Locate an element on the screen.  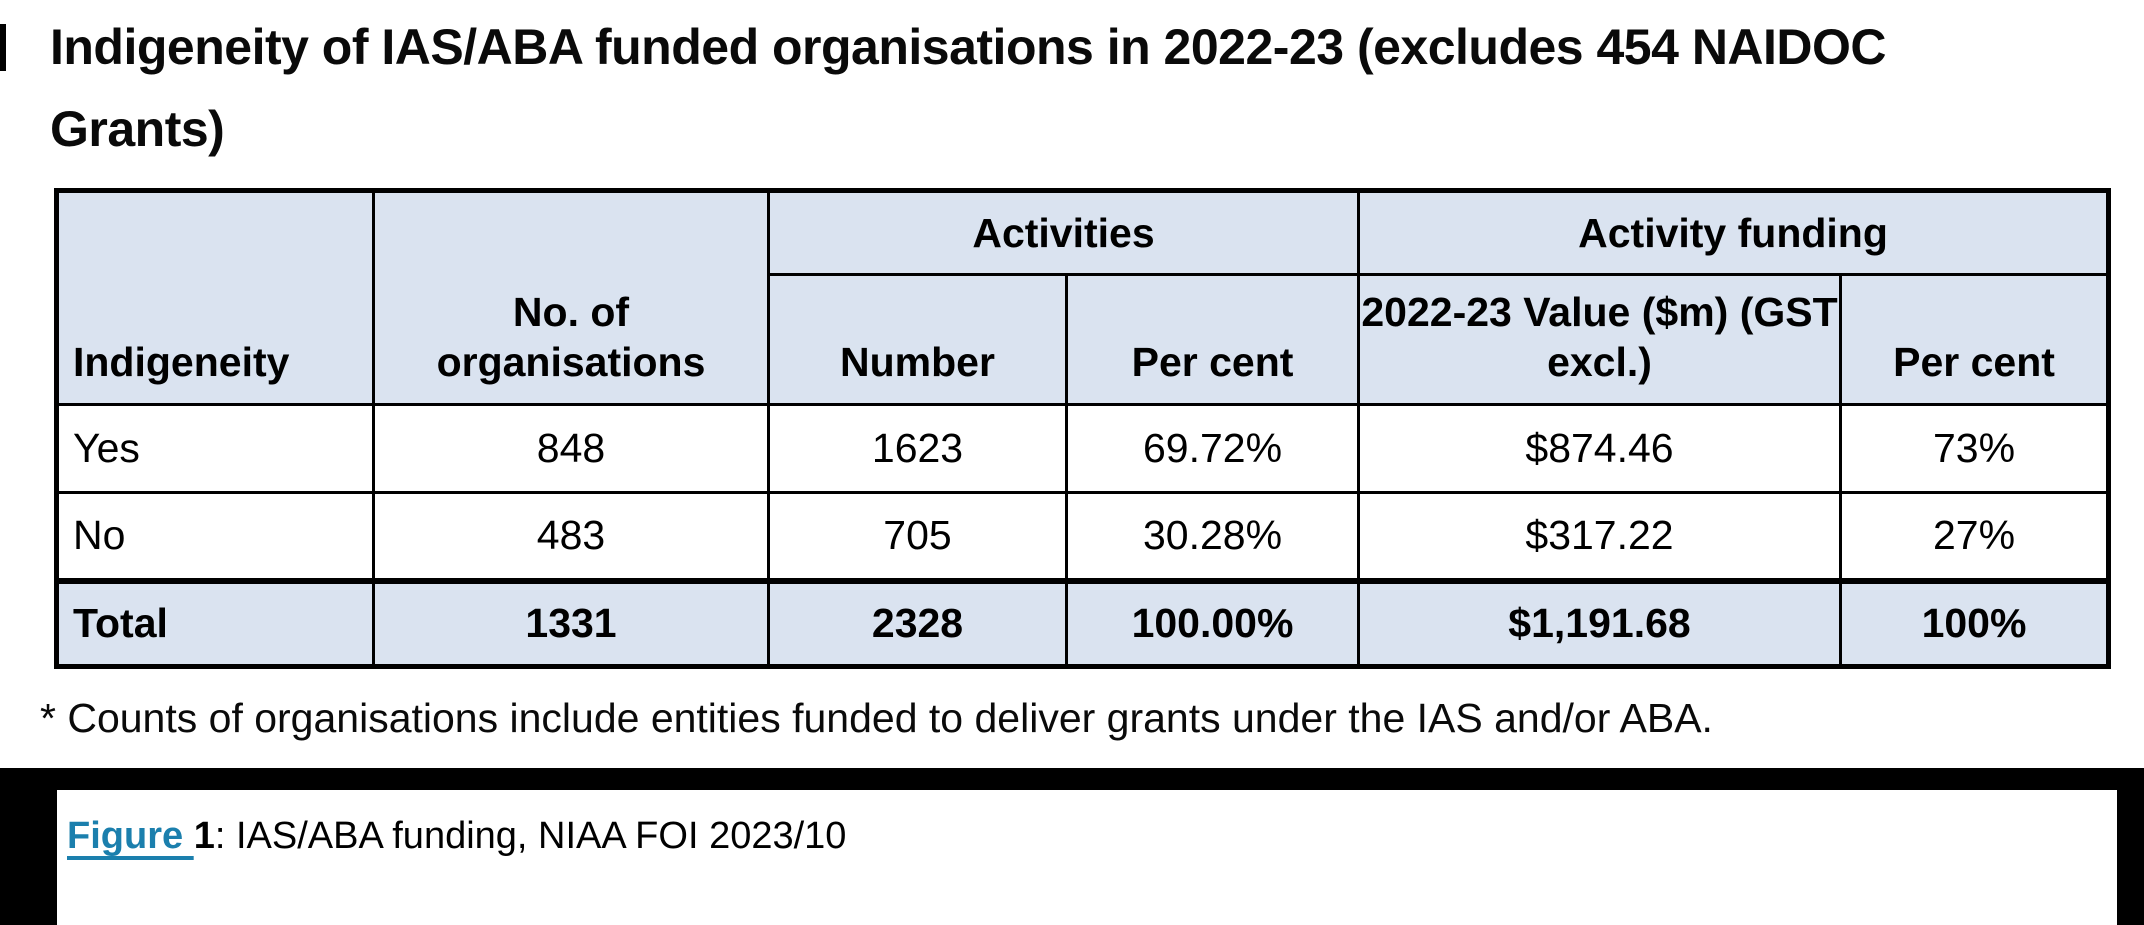
table-row-total: Total 1331 2328 100.00% $1,191.68 100% is located at coordinates (1083, 622).